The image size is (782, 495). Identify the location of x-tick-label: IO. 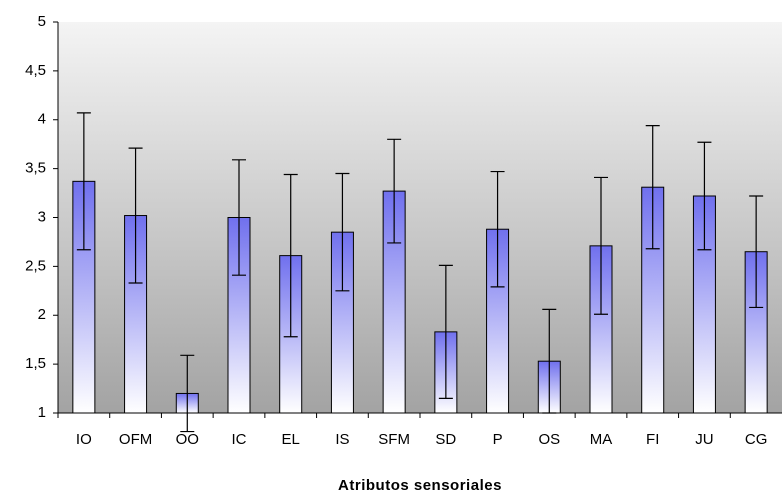
(84, 439).